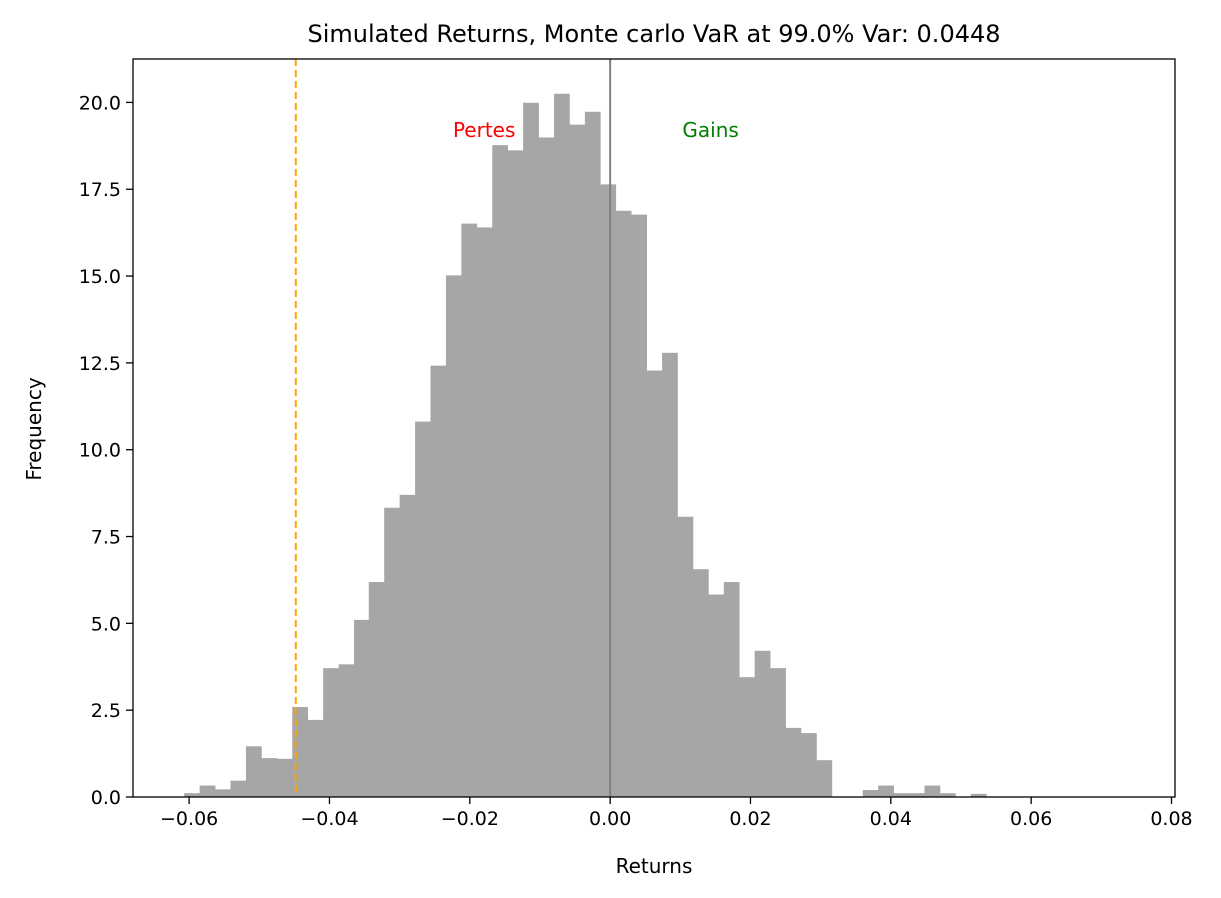  What do you see at coordinates (710, 130) in the screenshot?
I see `annotation-gains: Gains` at bounding box center [710, 130].